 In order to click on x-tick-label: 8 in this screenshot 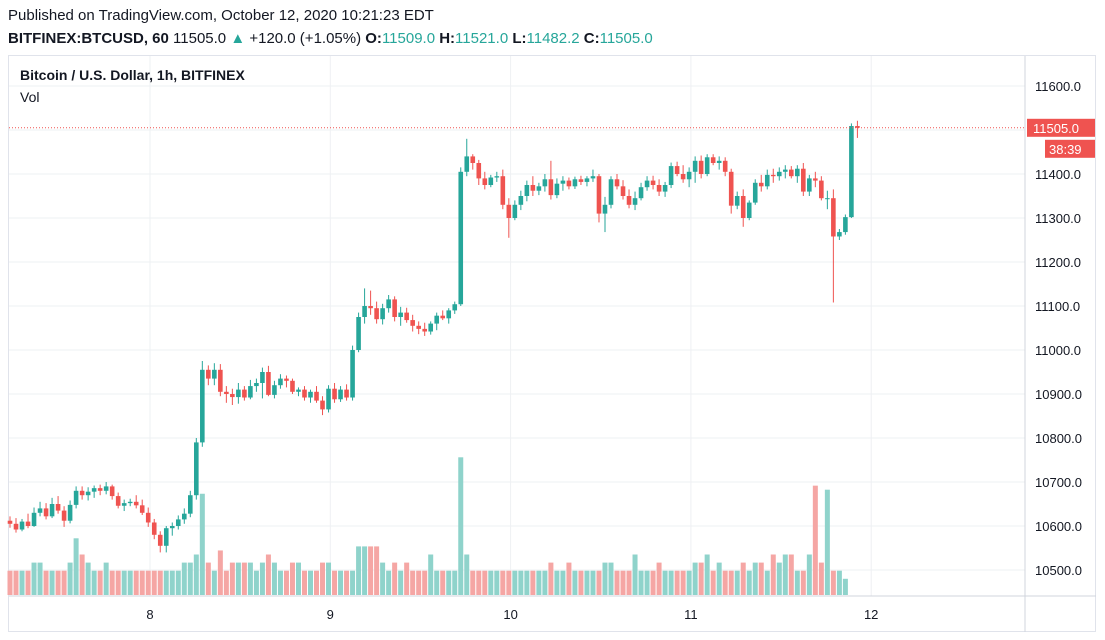, I will do `click(149, 614)`.